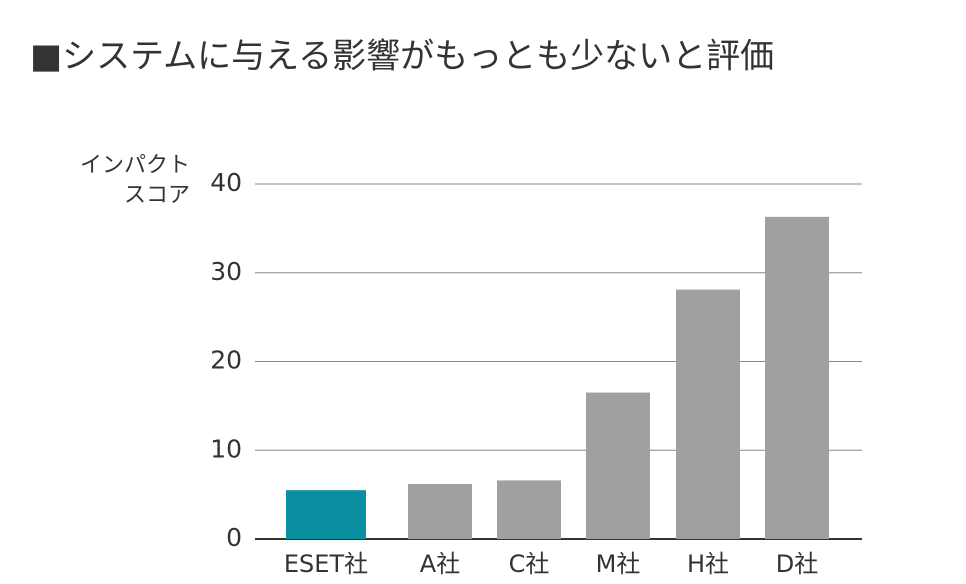 The image size is (966, 584). I want to click on y-tick-label: 0, so click(234, 537).